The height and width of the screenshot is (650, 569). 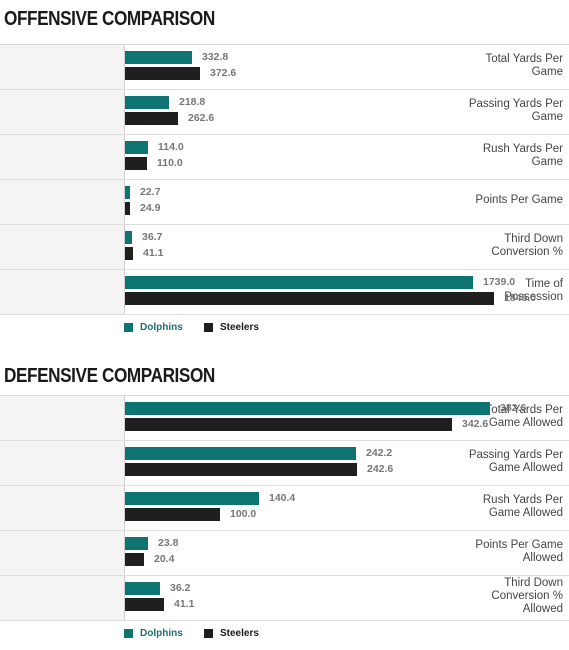 I want to click on dolphins-value-label: 140.4, so click(x=282, y=498).